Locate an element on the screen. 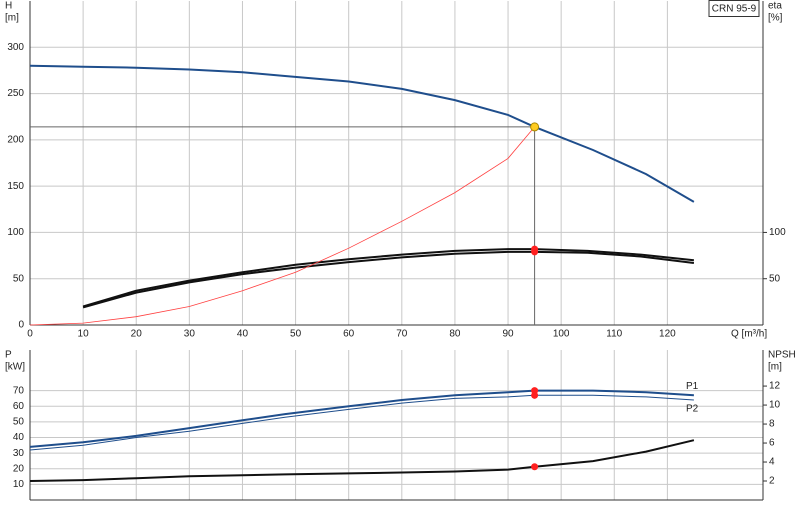 The height and width of the screenshot is (520, 800). y2-axis-label: NPSH is located at coordinates (782, 355).